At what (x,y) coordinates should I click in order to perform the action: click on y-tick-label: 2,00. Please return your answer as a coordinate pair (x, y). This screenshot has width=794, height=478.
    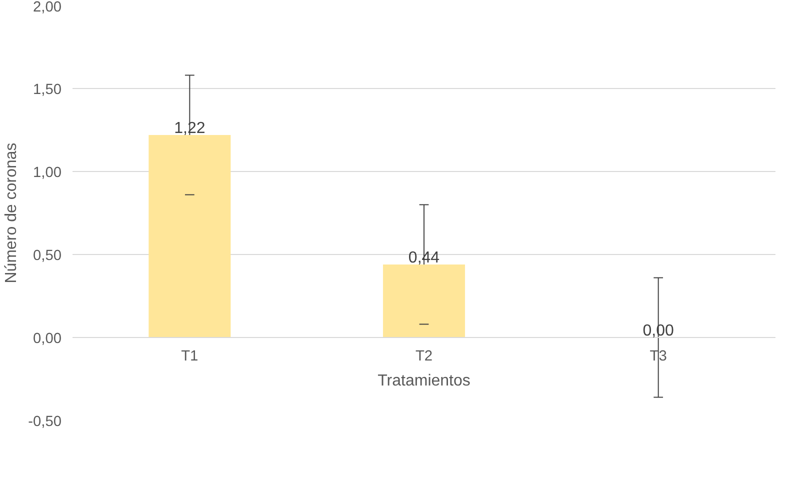
    Looking at the image, I should click on (47, 8).